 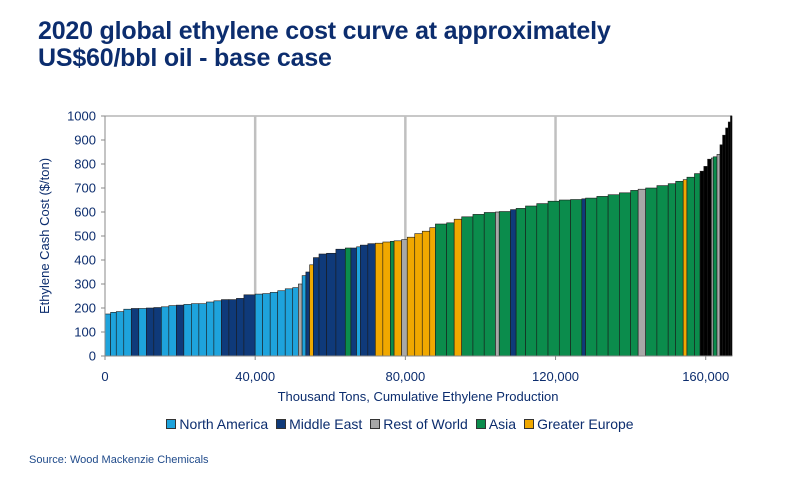 I want to click on y-axis-label: Ethylene Cash Cost ($/ton), so click(x=44, y=236).